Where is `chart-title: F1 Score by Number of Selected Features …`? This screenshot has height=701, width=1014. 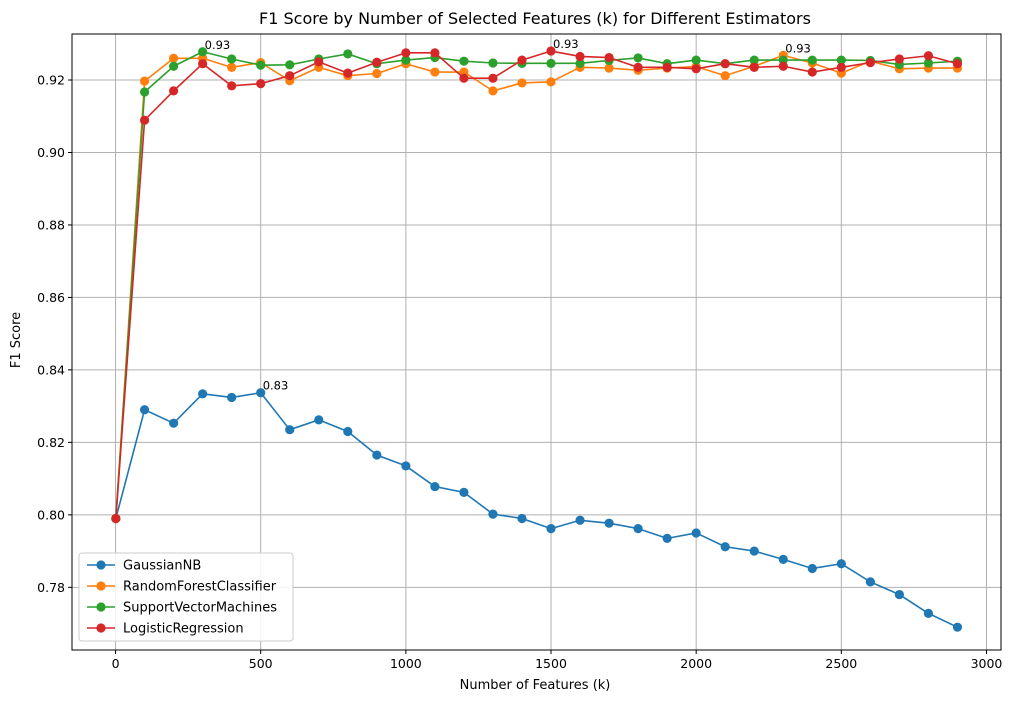 chart-title: F1 Score by Number of Selected Features … is located at coordinates (535, 18).